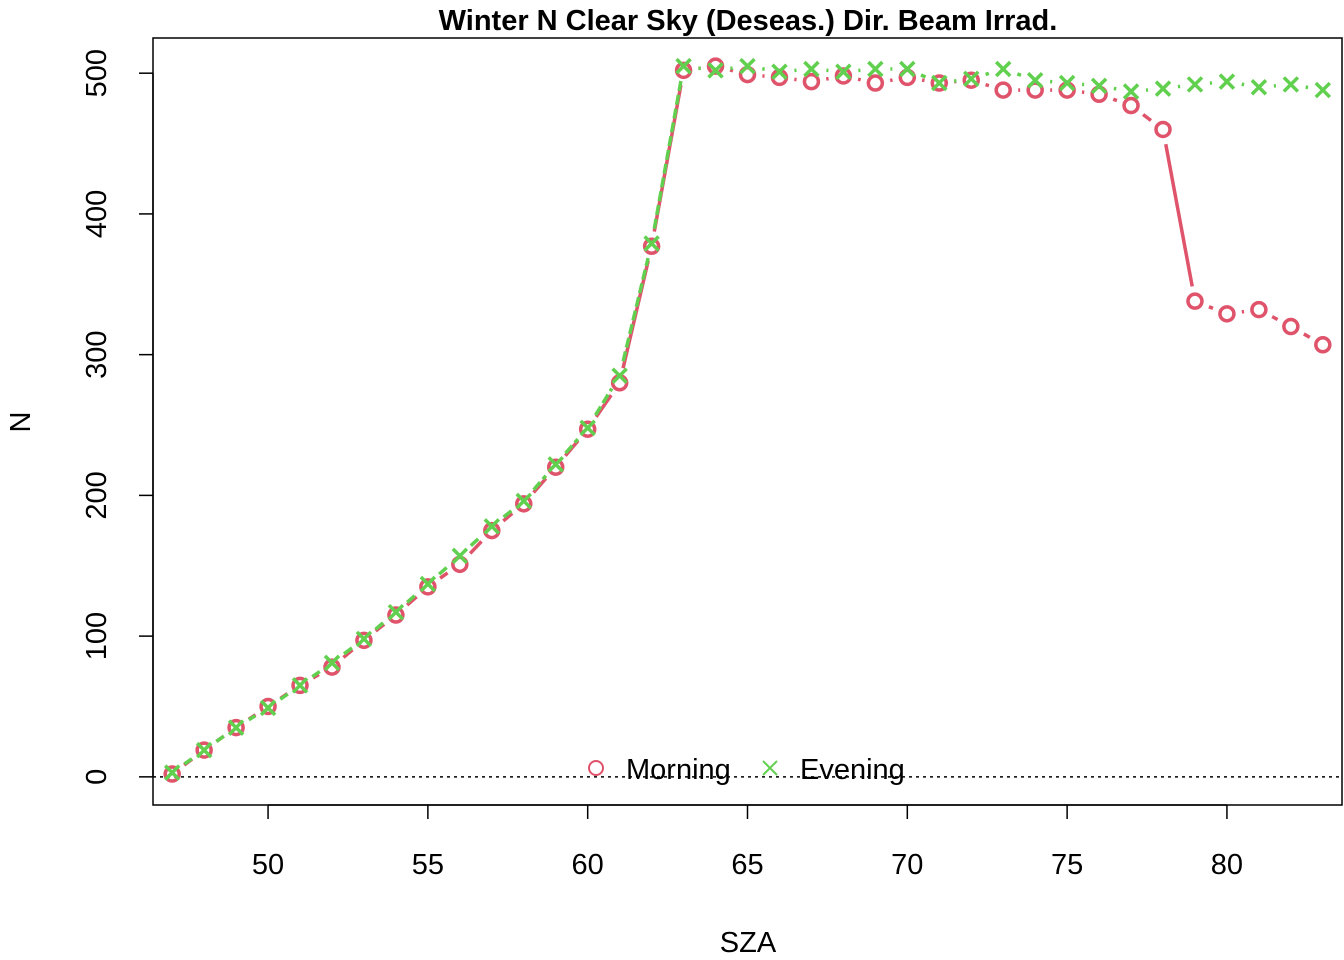 This screenshot has height=960, width=1344. I want to click on x-tick-label: 55, so click(428, 865).